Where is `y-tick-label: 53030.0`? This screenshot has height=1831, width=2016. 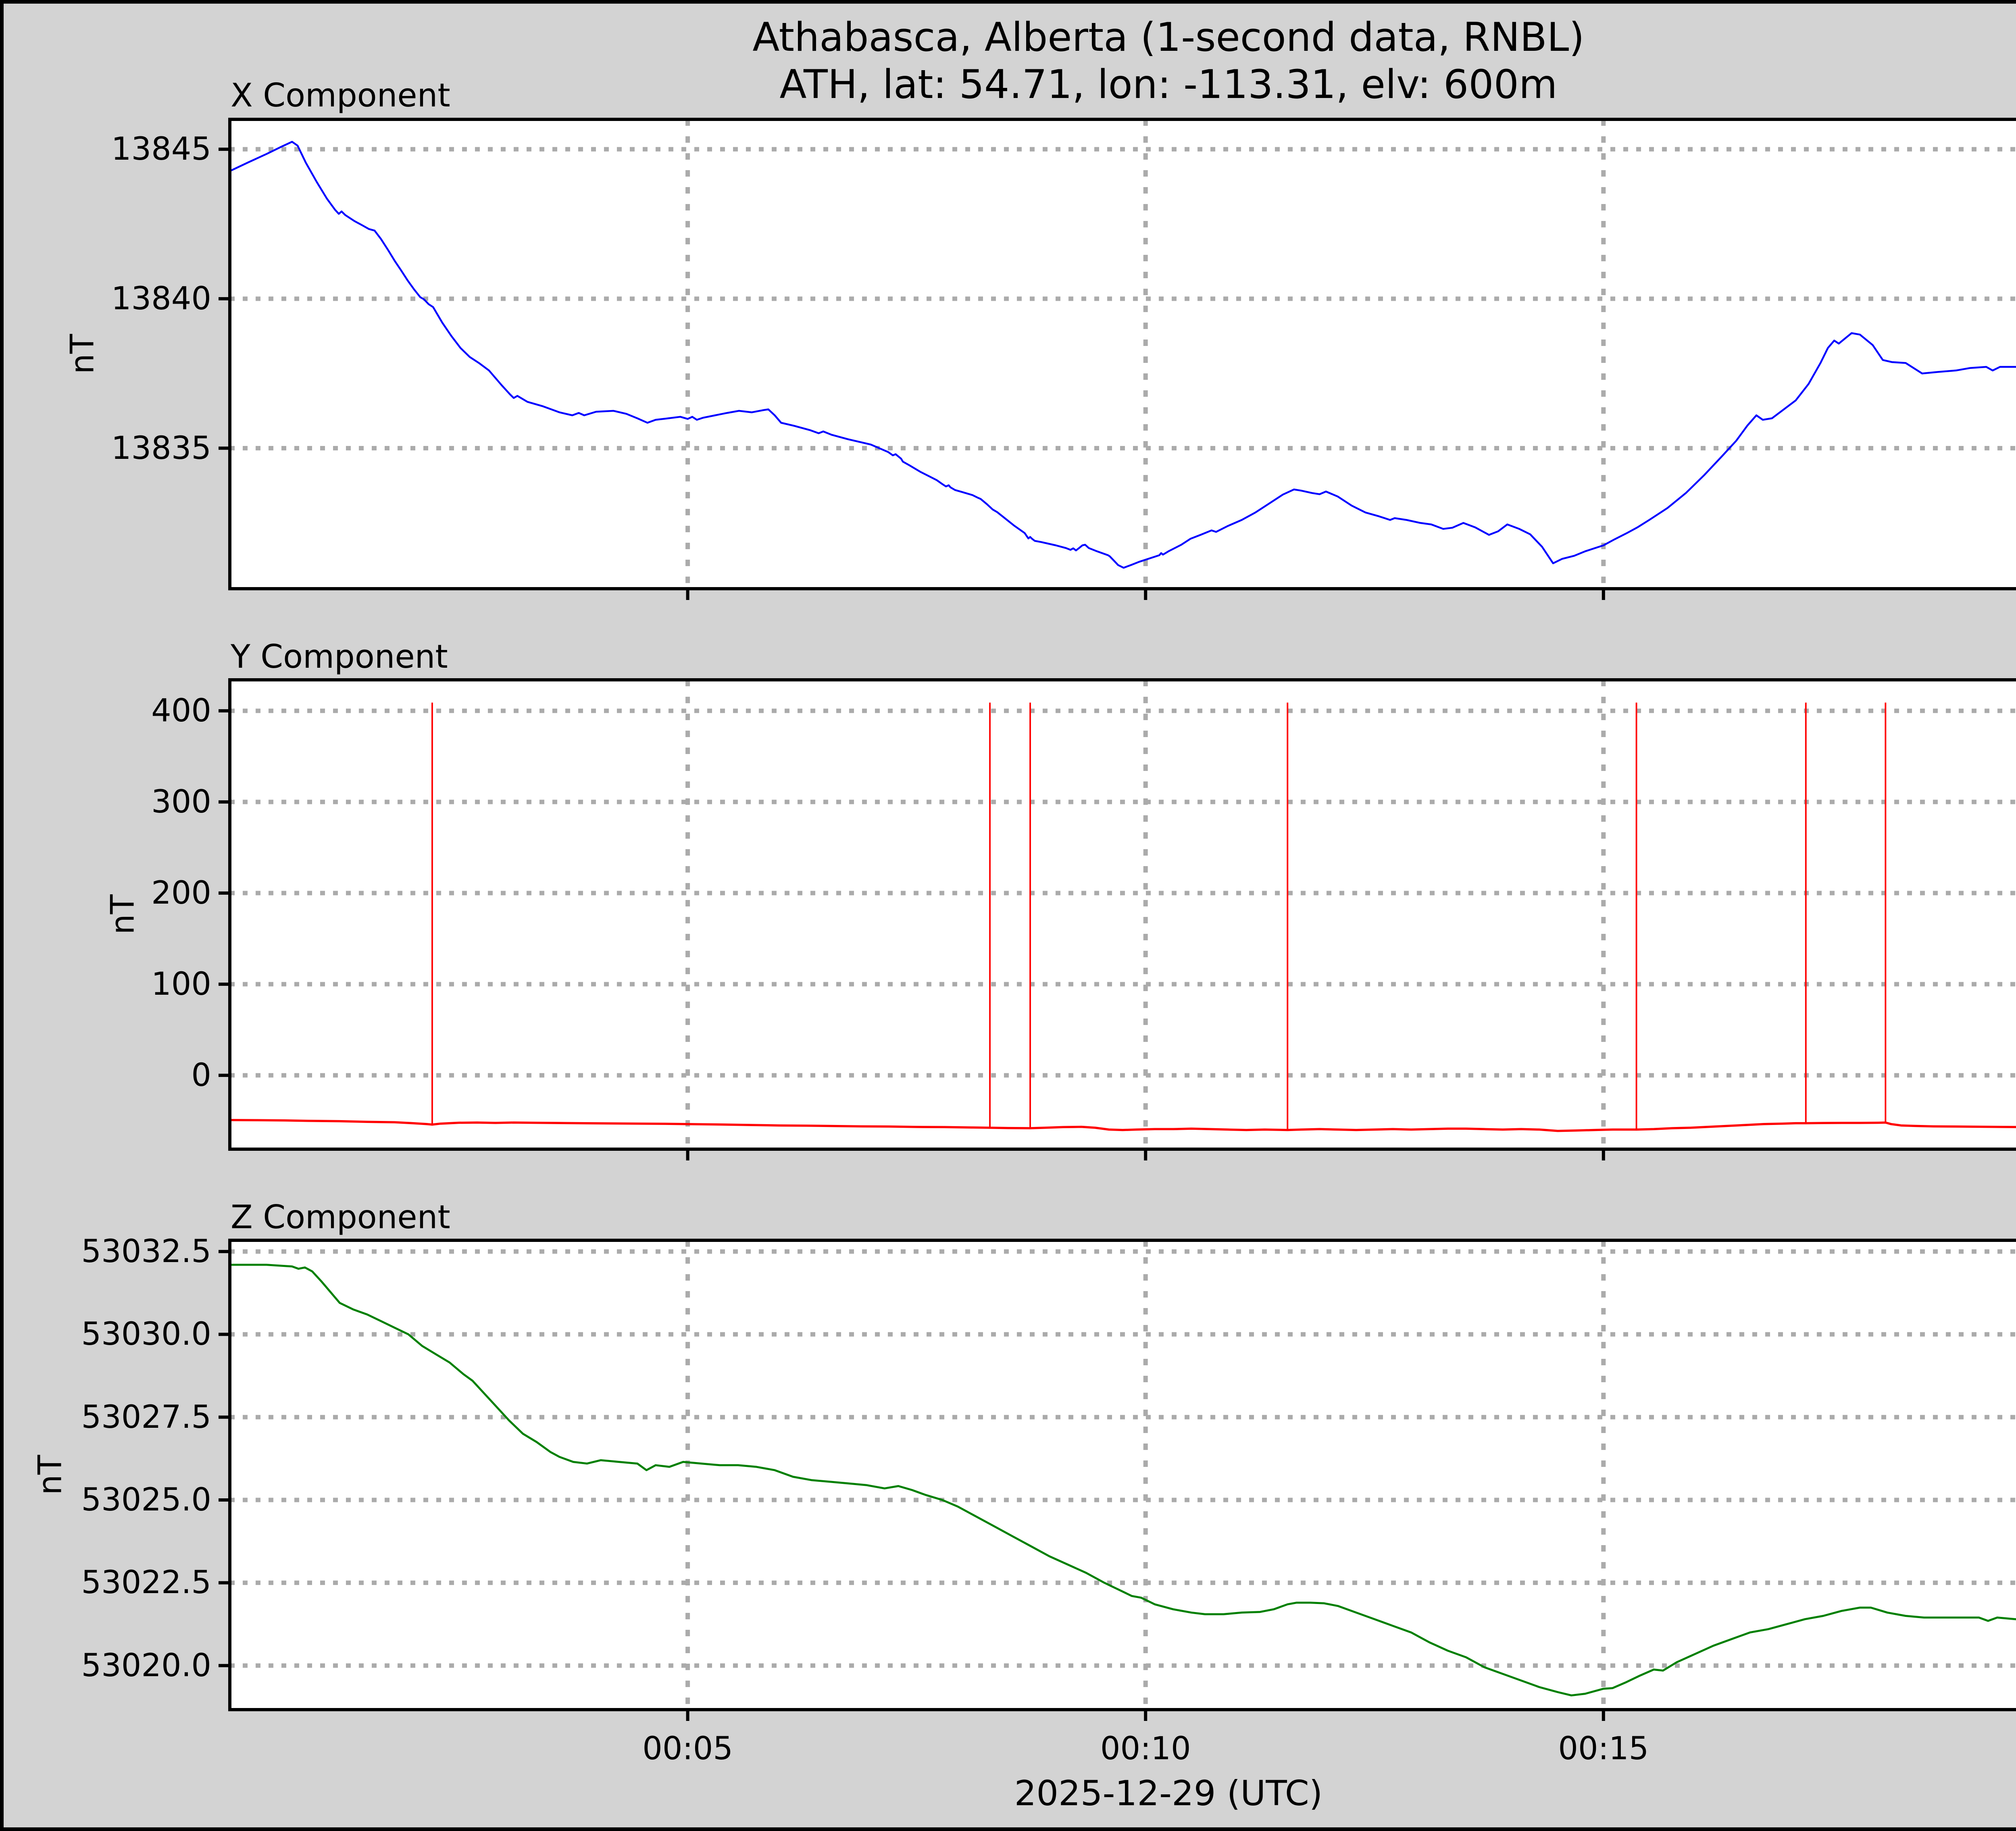
y-tick-label: 53030.0 is located at coordinates (146, 1334).